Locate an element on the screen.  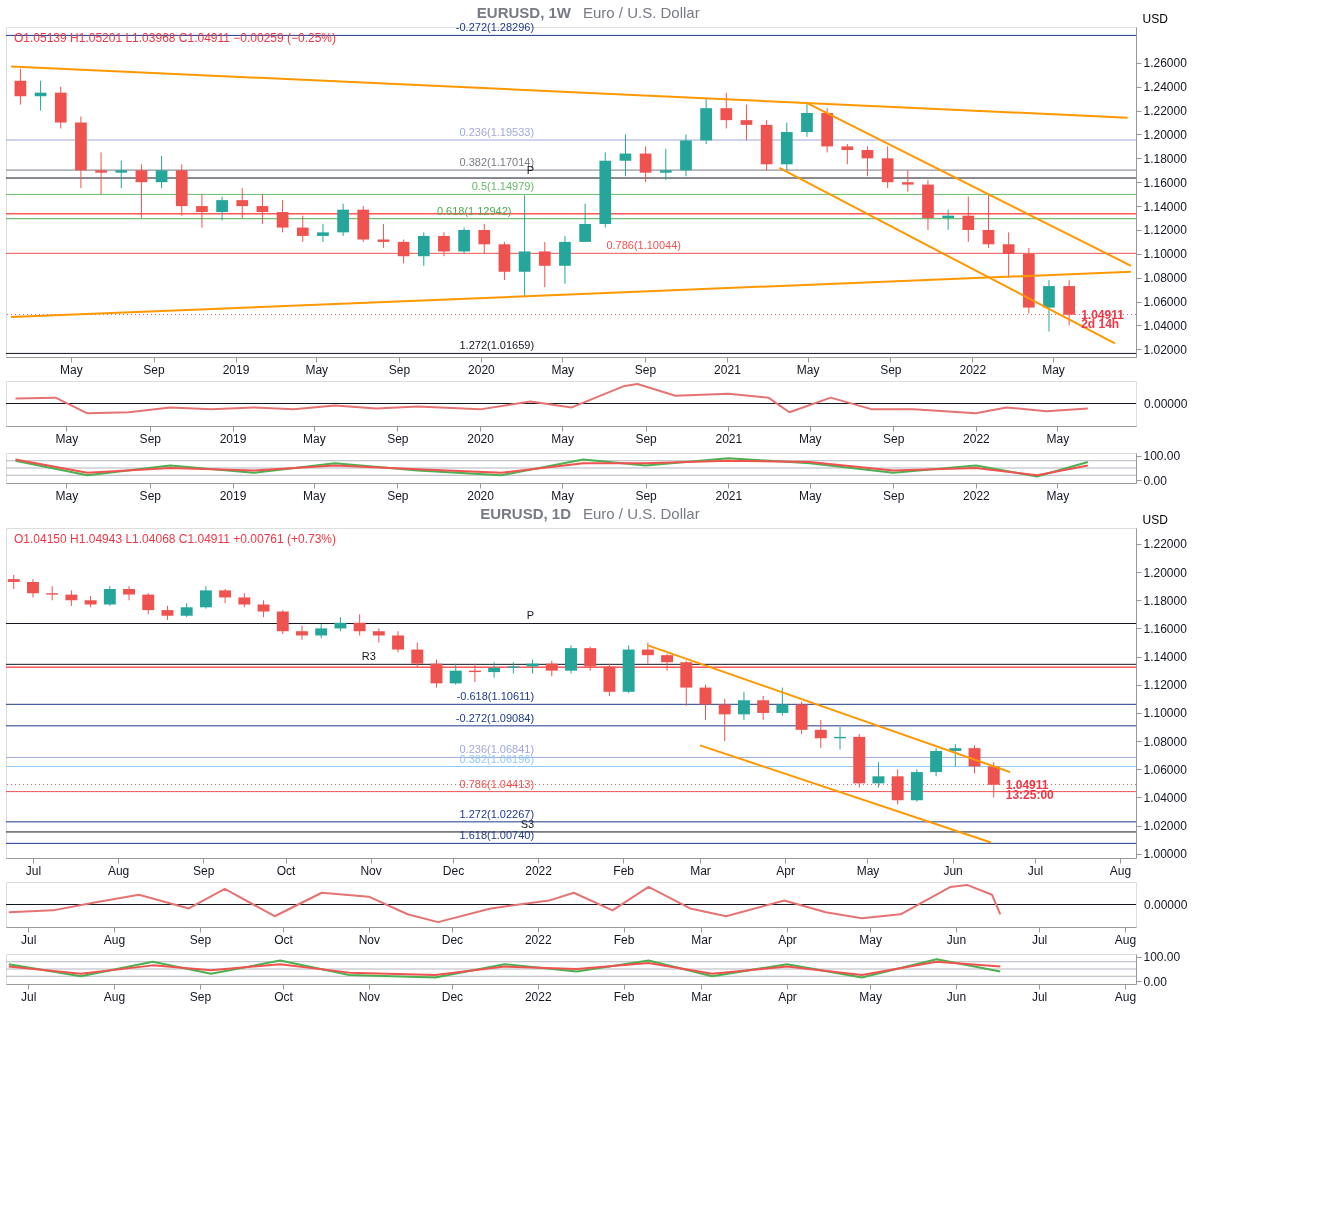
y-tick-label: 1.22000 is located at coordinates (1165, 544).